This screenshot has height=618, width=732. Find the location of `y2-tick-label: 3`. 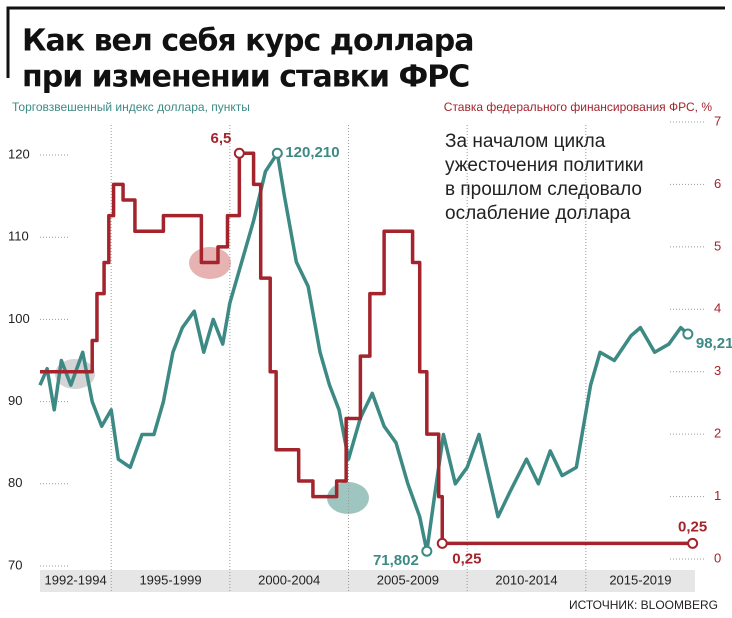

y2-tick-label: 3 is located at coordinates (717, 370).